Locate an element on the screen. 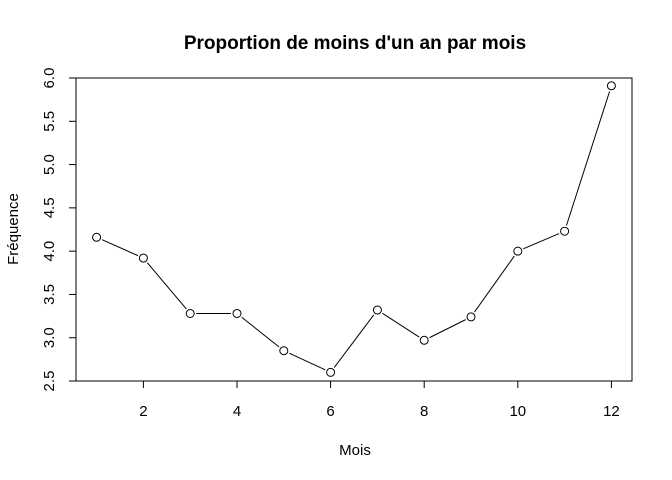 Image resolution: width=672 pixels, height=480 pixels. x-axis-label: Mois is located at coordinates (355, 450).